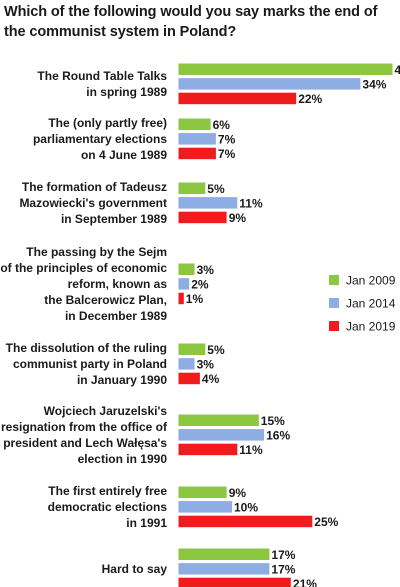 Image resolution: width=400 pixels, height=587 pixels. Describe the element at coordinates (126, 92) in the screenshot. I see `category-label: in spring 1989` at that location.